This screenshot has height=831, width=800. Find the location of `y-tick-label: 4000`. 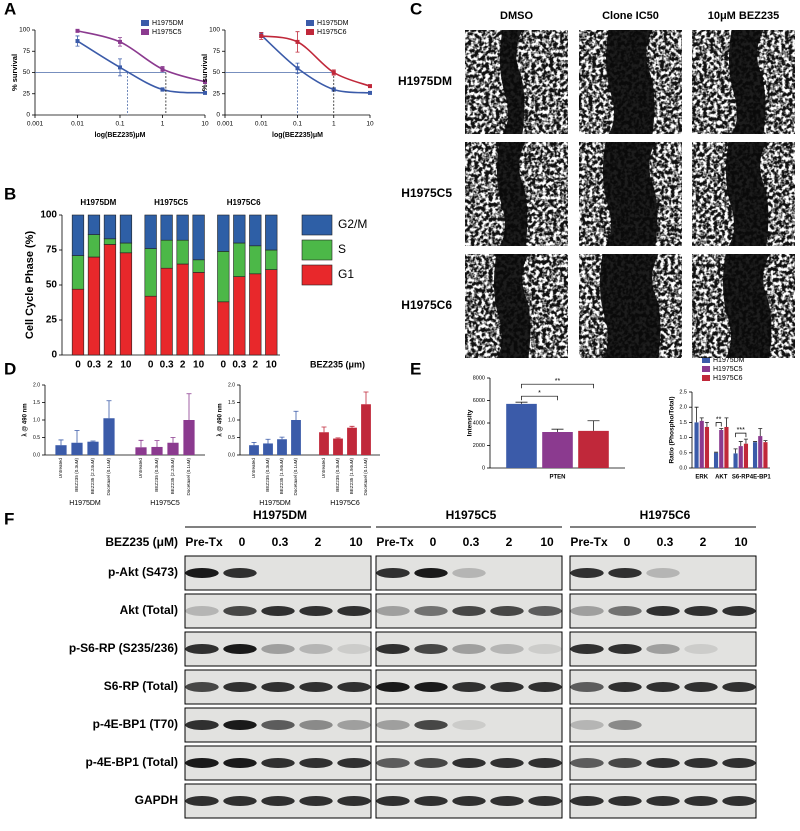

y-tick-label: 4000 is located at coordinates (479, 423).